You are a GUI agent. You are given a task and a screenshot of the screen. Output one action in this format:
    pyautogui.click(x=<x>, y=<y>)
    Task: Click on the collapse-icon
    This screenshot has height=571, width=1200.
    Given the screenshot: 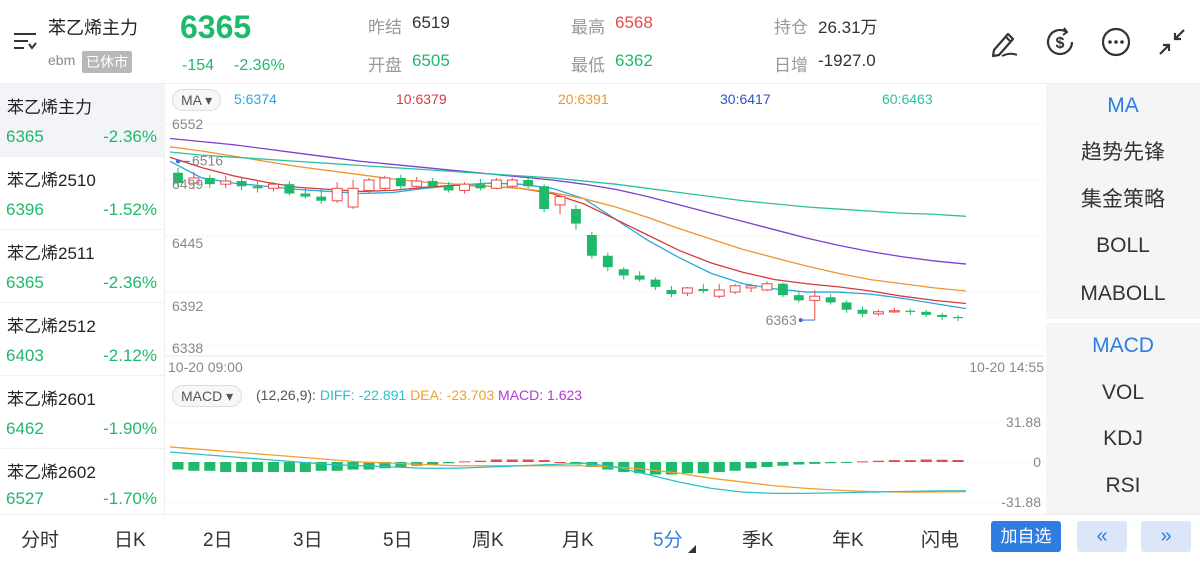 What is the action you would take?
    pyautogui.click(x=1172, y=42)
    